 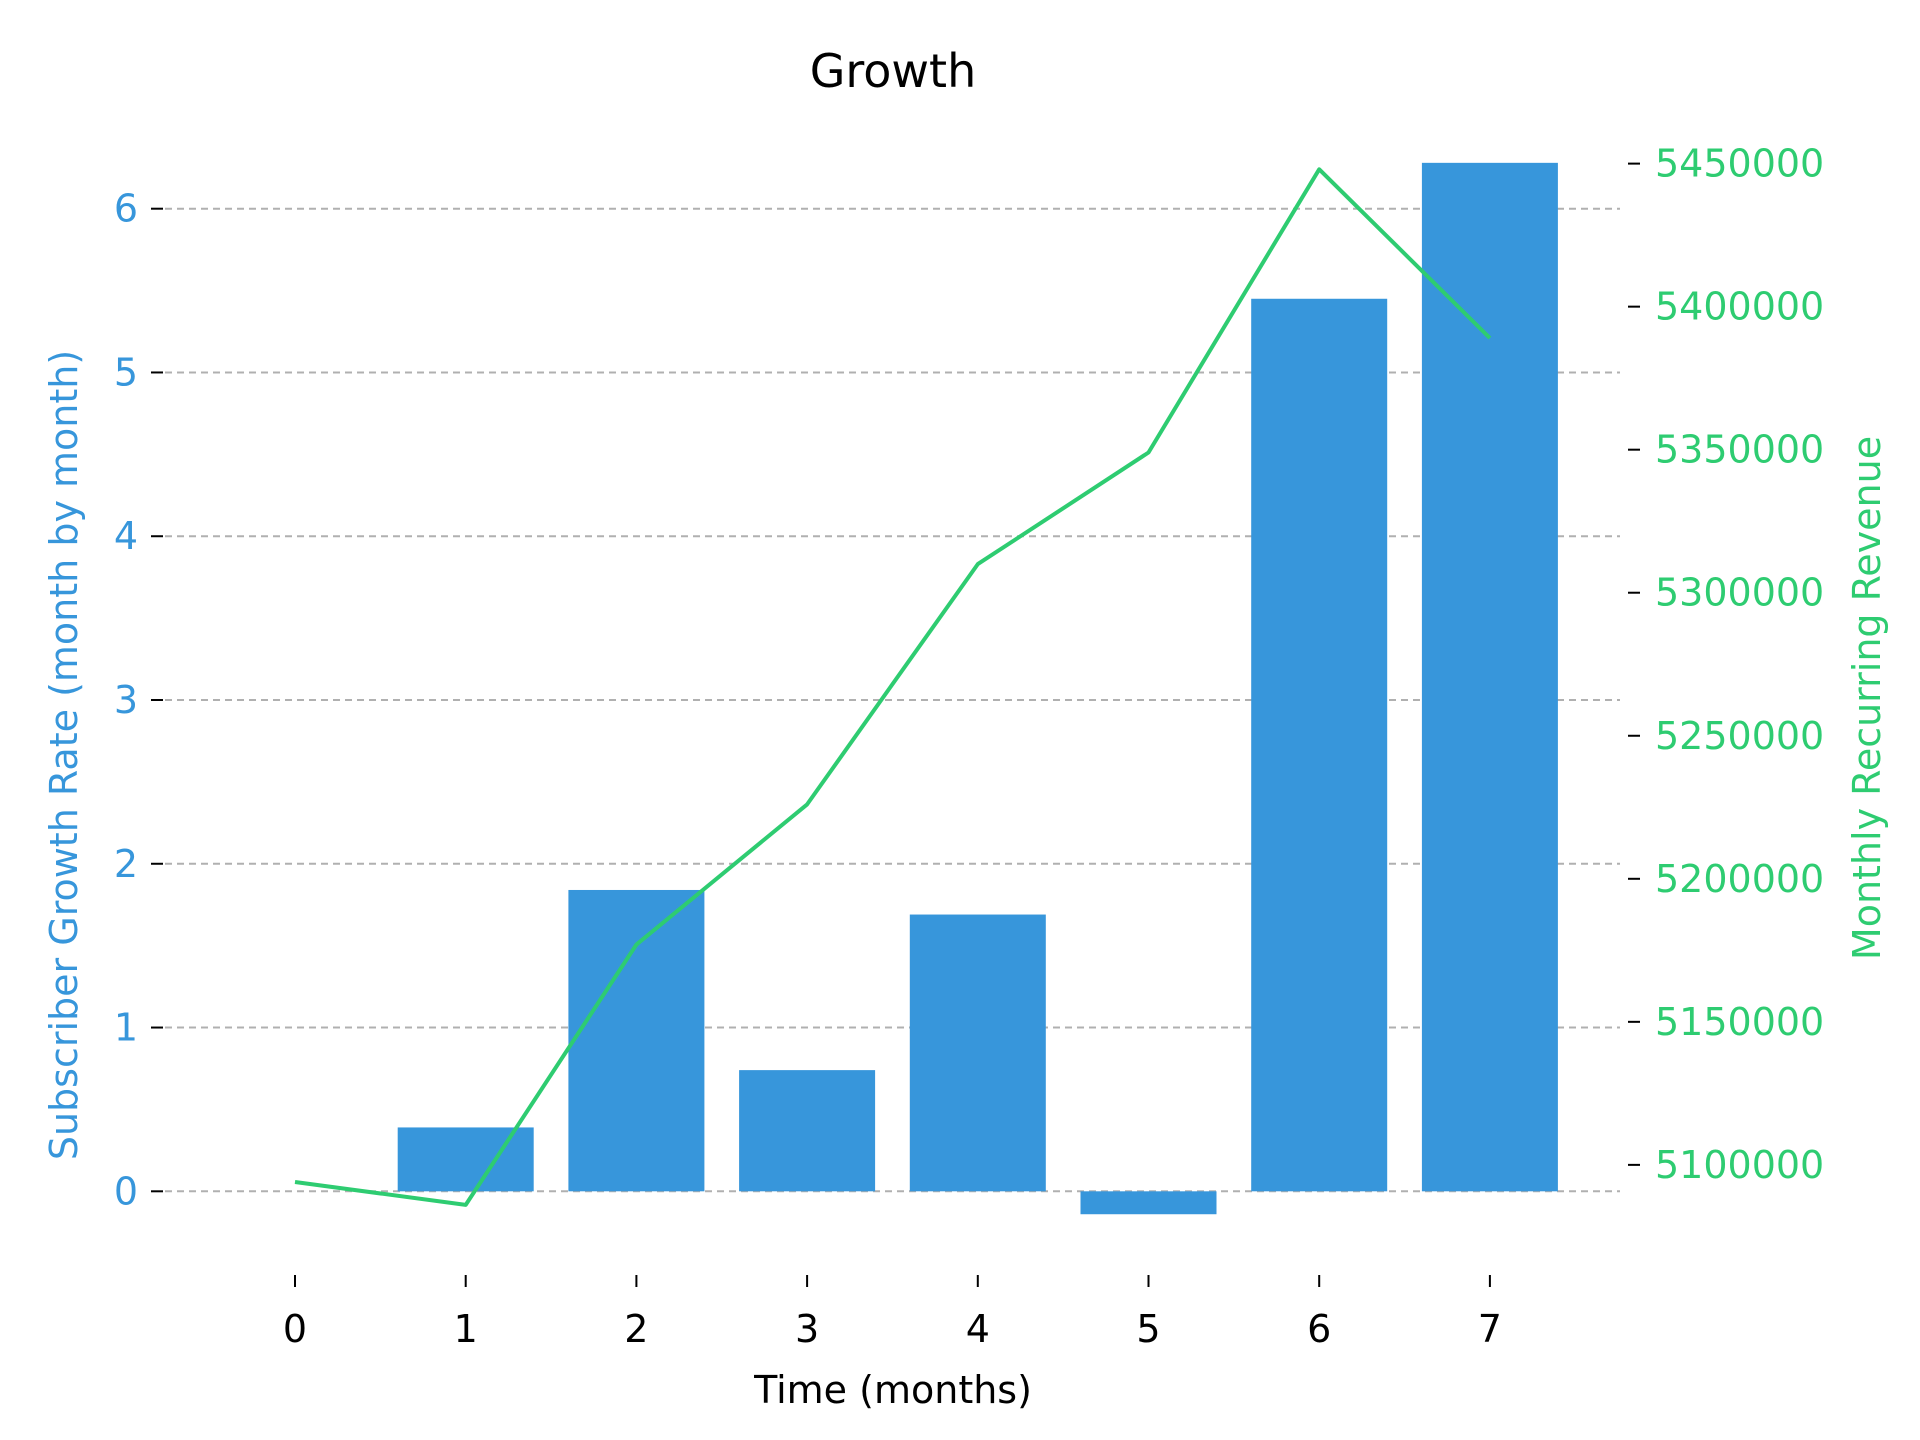 What do you see at coordinates (893, 71) in the screenshot?
I see `chart-title: Growth` at bounding box center [893, 71].